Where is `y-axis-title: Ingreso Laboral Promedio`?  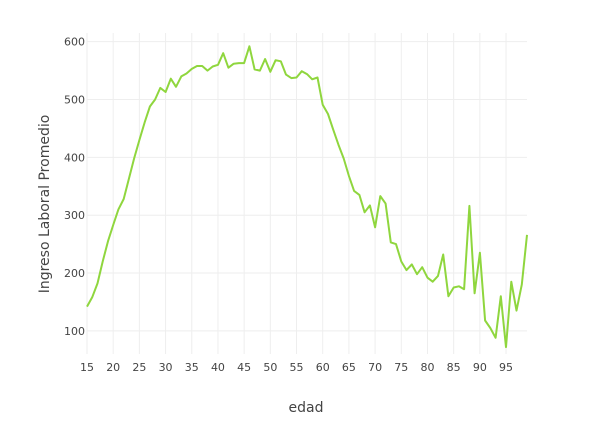
y-axis-title: Ingreso Laboral Promedio is located at coordinates (45, 204).